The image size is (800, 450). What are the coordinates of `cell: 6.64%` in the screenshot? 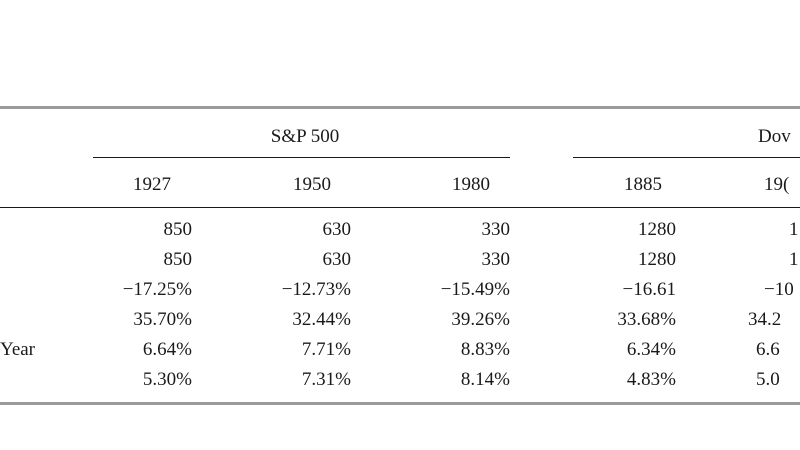 It's located at (167, 349).